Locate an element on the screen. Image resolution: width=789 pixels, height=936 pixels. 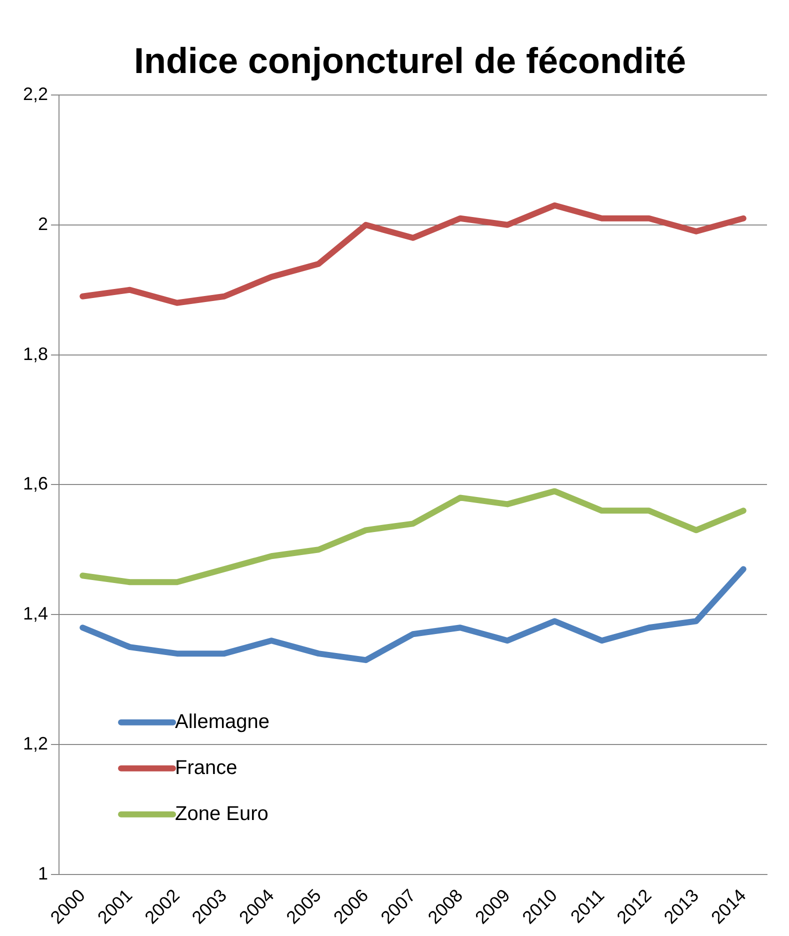
legend-label: France is located at coordinates (206, 767).